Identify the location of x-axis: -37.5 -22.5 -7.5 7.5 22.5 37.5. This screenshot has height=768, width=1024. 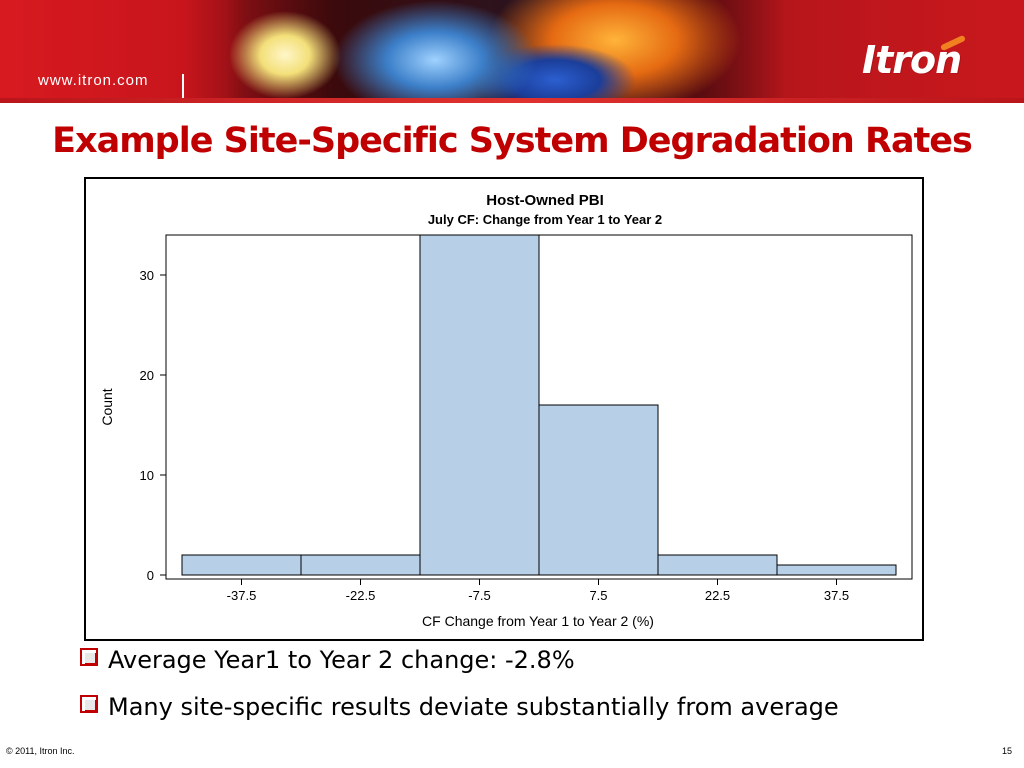
(538, 591).